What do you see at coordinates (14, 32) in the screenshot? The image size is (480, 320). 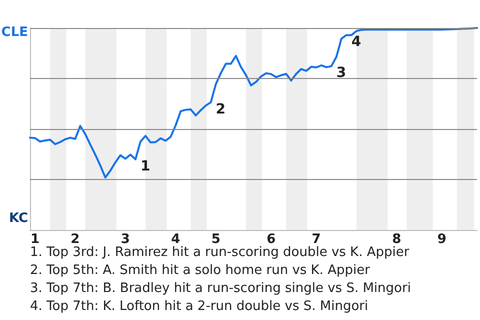 I see `text: CLE` at bounding box center [14, 32].